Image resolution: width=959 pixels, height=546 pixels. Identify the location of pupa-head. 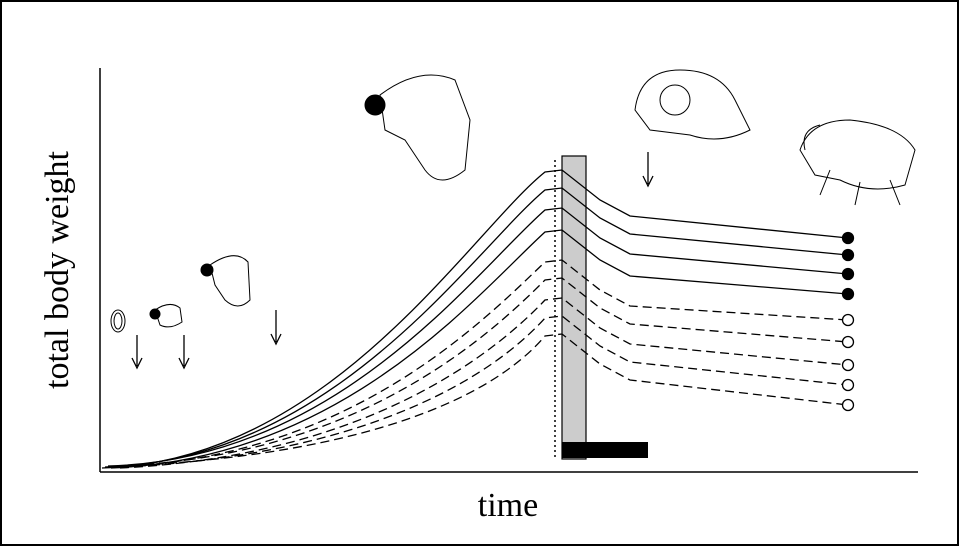
(675, 100).